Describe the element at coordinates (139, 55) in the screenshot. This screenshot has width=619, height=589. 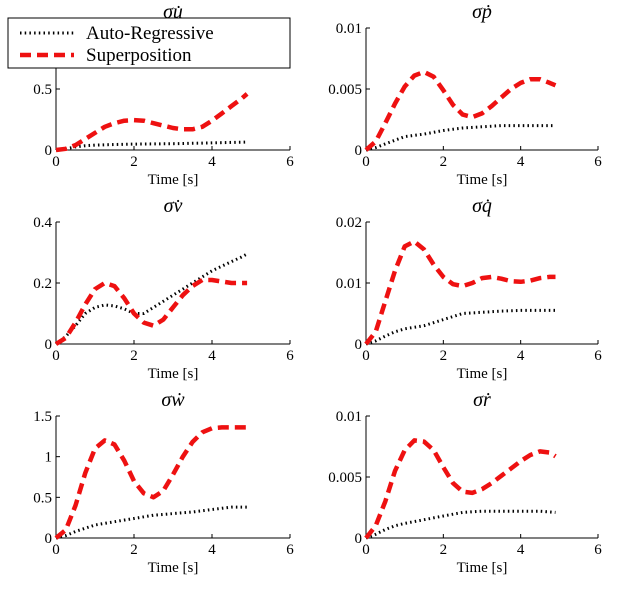
I see `legend-label: Superposition` at that location.